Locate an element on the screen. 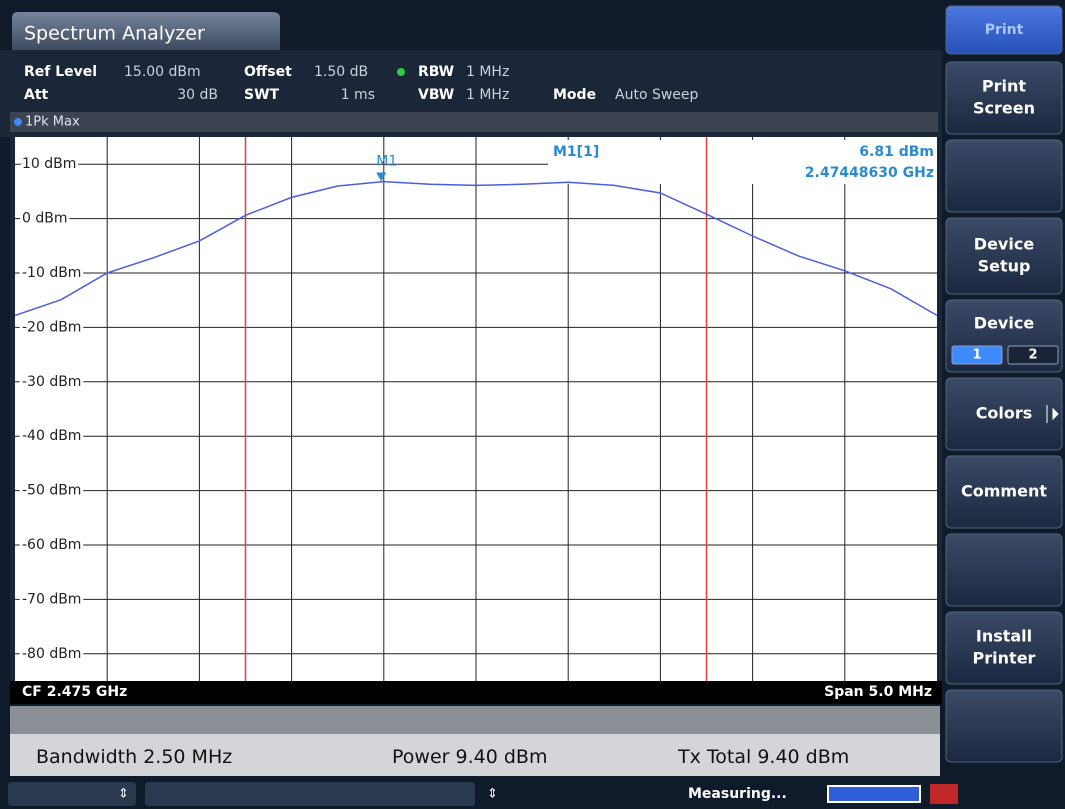 This screenshot has width=1065, height=809. result: Tx Total 9.40 dBm is located at coordinates (763, 757).